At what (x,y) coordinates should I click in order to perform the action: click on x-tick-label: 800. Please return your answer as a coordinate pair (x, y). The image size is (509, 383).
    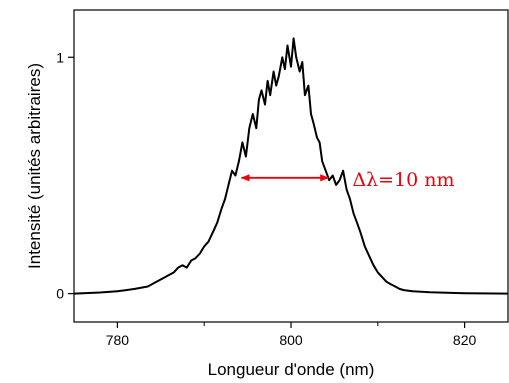
    Looking at the image, I should click on (291, 340).